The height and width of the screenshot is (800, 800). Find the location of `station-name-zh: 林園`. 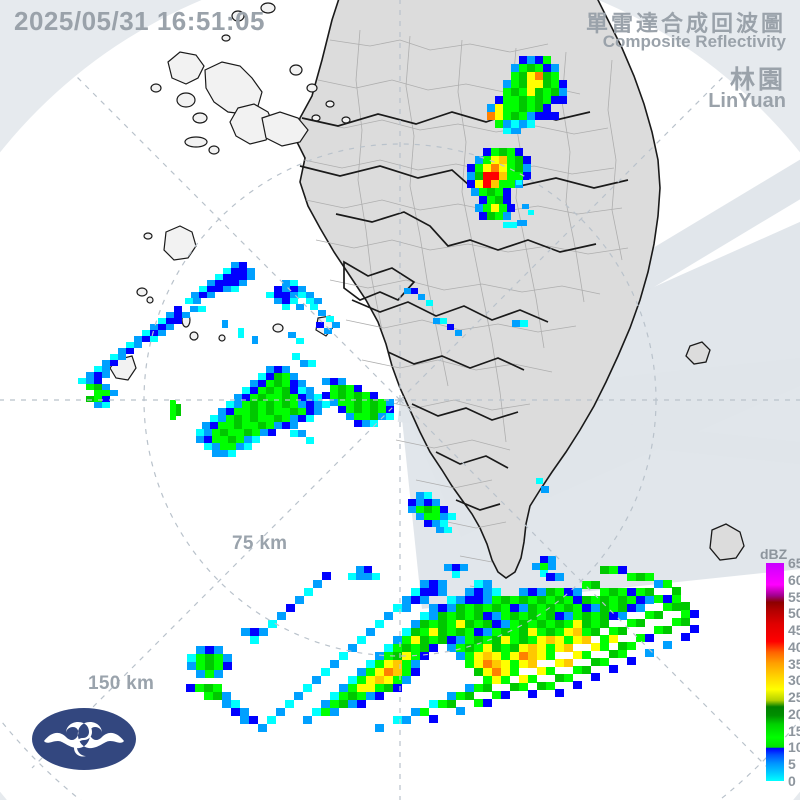

station-name-zh: 林園 is located at coordinates (757, 80).